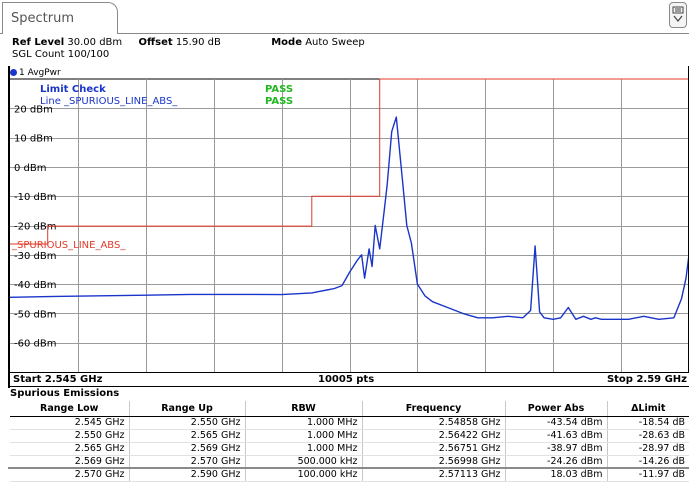 The image size is (689, 502). I want to click on col-frequency: Frequency, so click(434, 409).